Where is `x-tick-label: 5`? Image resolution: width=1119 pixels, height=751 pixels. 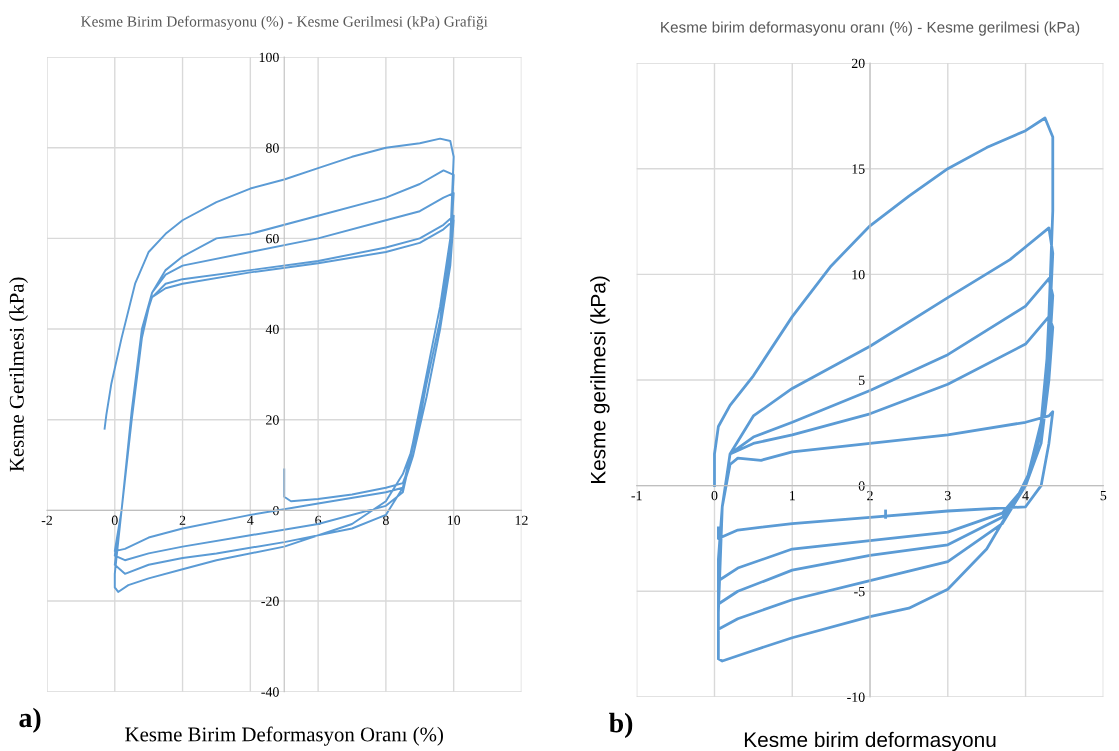
x-tick-label: 5 is located at coordinates (1103, 496).